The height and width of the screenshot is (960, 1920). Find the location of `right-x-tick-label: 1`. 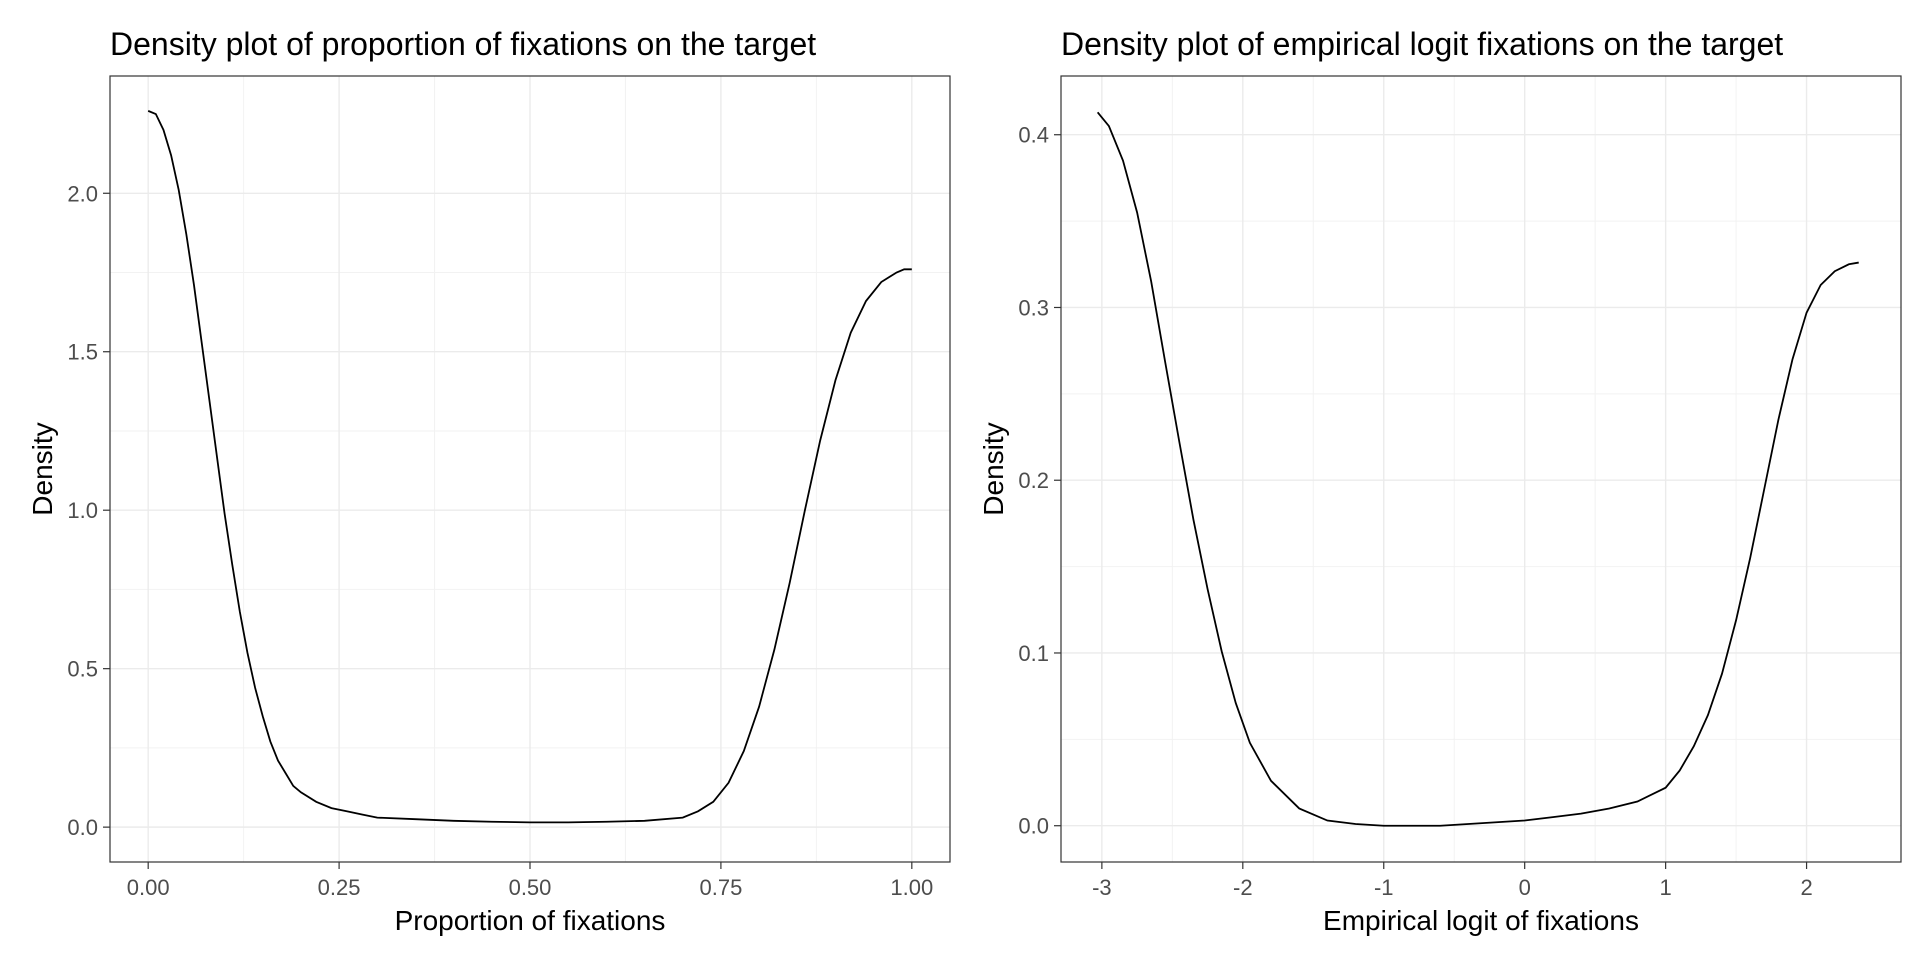

right-x-tick-label: 1 is located at coordinates (1666, 887).